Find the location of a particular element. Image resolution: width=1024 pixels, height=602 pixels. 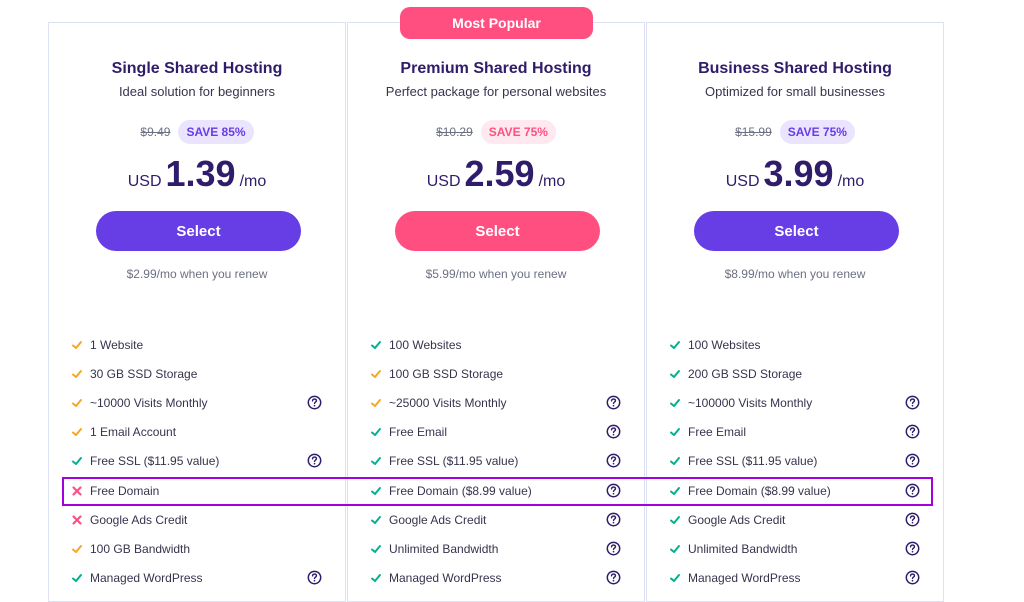

price-value: 3.99 is located at coordinates (798, 173).